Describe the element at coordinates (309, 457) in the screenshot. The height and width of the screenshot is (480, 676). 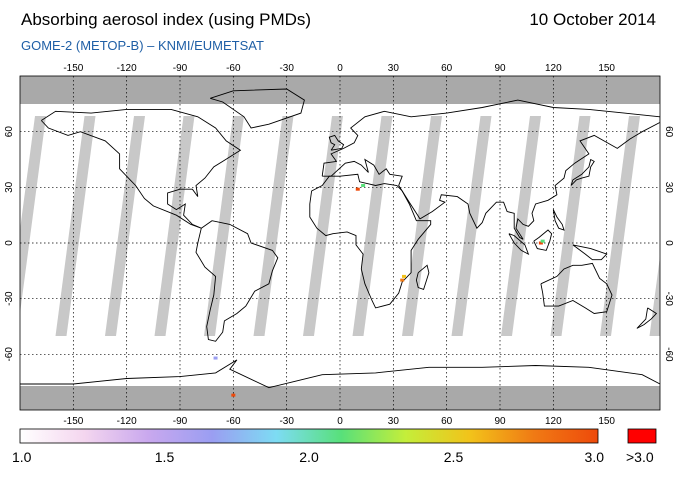
I see `colorbar-label: 2.0` at that location.